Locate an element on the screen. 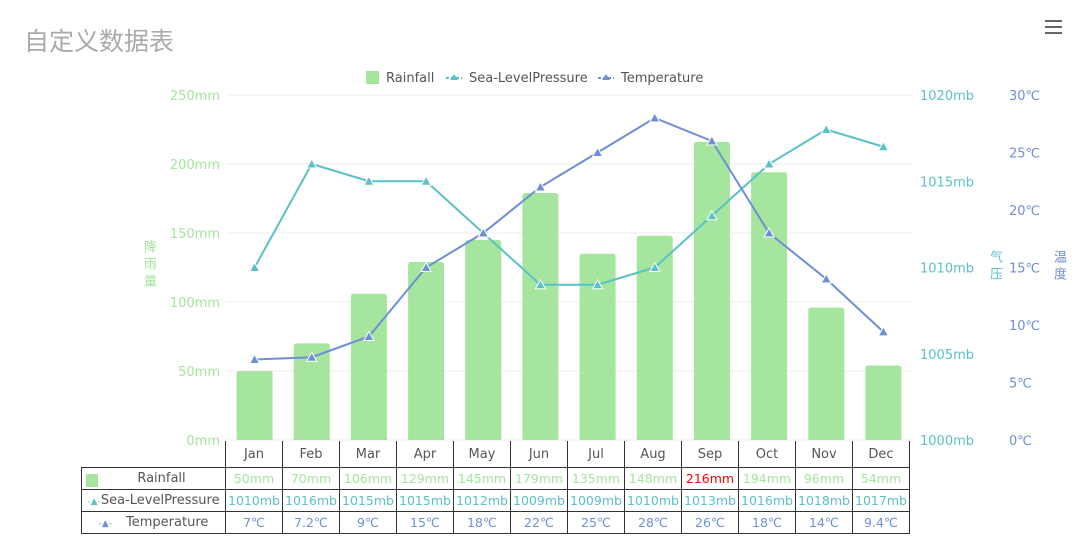  table-month-header: Jul is located at coordinates (596, 454).